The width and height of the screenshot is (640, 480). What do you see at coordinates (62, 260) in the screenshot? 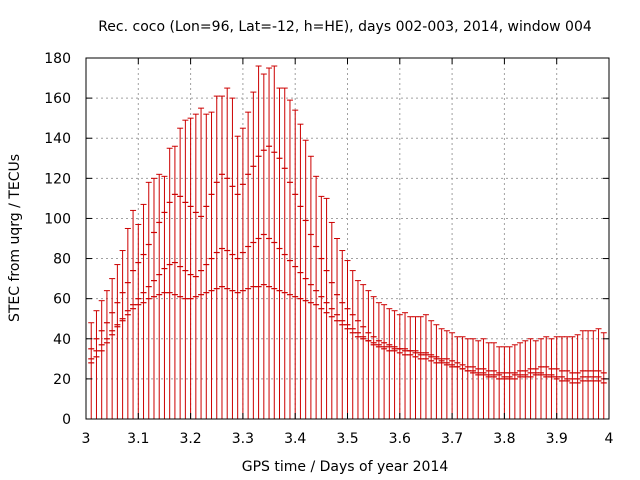
I see `y-tick-label: 80` at bounding box center [62, 260].